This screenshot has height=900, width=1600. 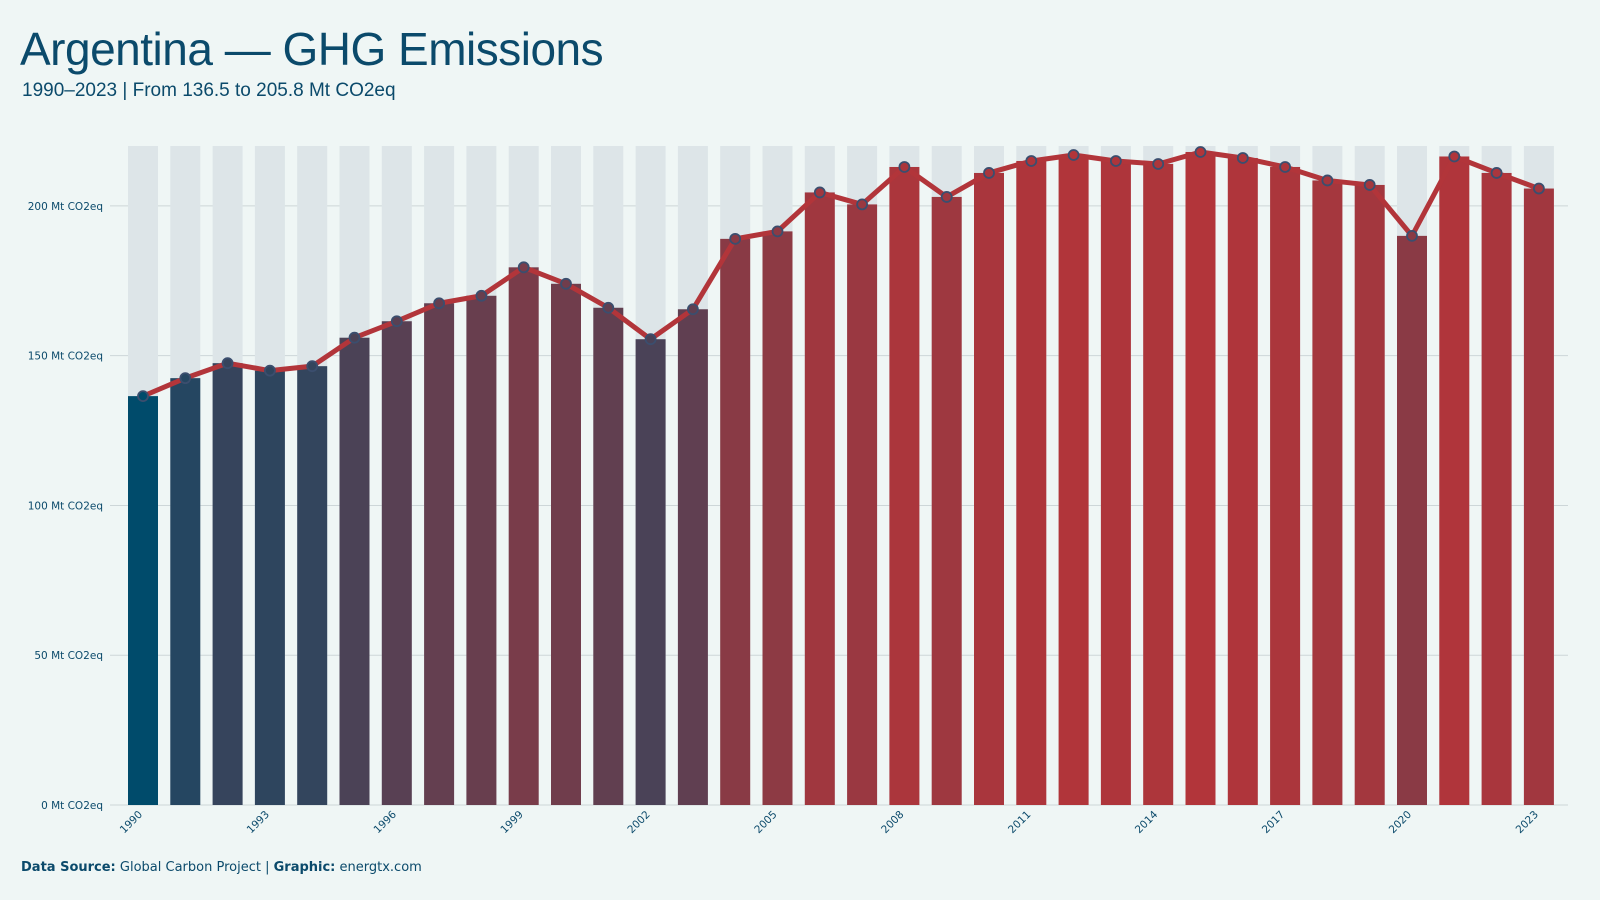 What do you see at coordinates (72, 806) in the screenshot?
I see `y-tick-label: 0 Mt CO2eq` at bounding box center [72, 806].